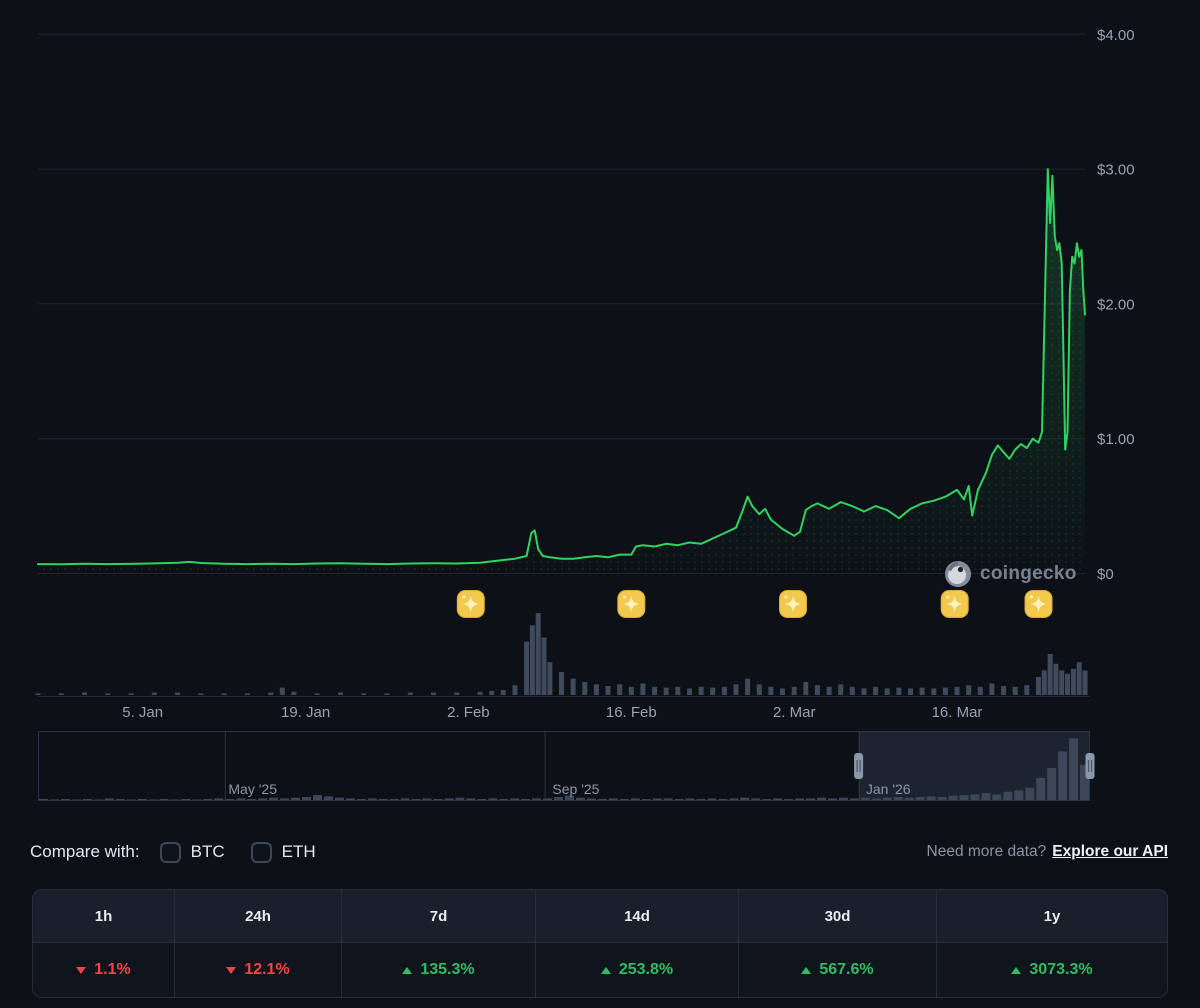 This screenshot has height=1008, width=1200. What do you see at coordinates (794, 712) in the screenshot?
I see `x-axis-label: 2. Mar` at bounding box center [794, 712].